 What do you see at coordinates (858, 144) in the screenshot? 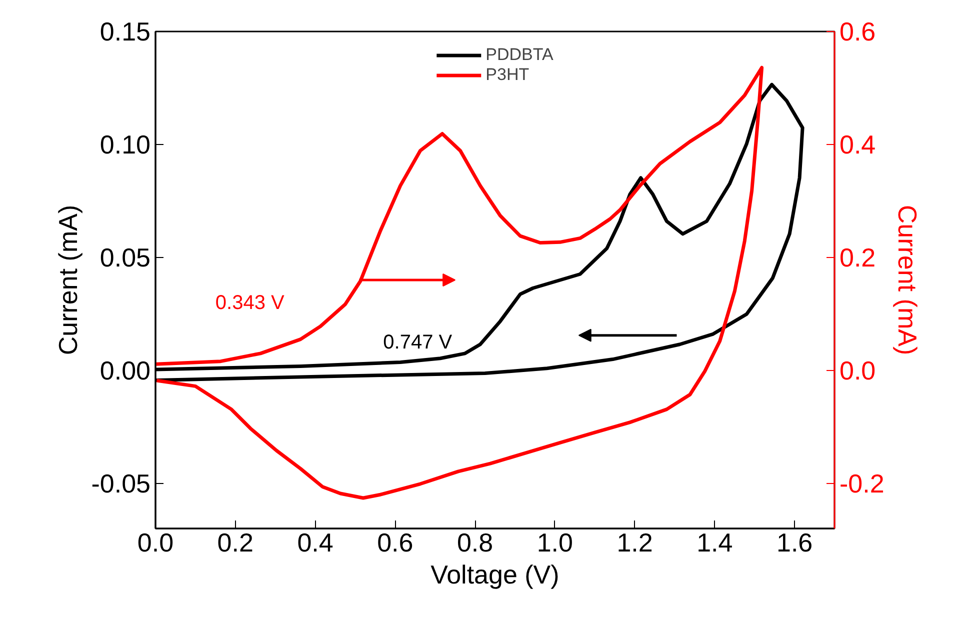
I see `y2-tick-label: 0.4` at bounding box center [858, 144].